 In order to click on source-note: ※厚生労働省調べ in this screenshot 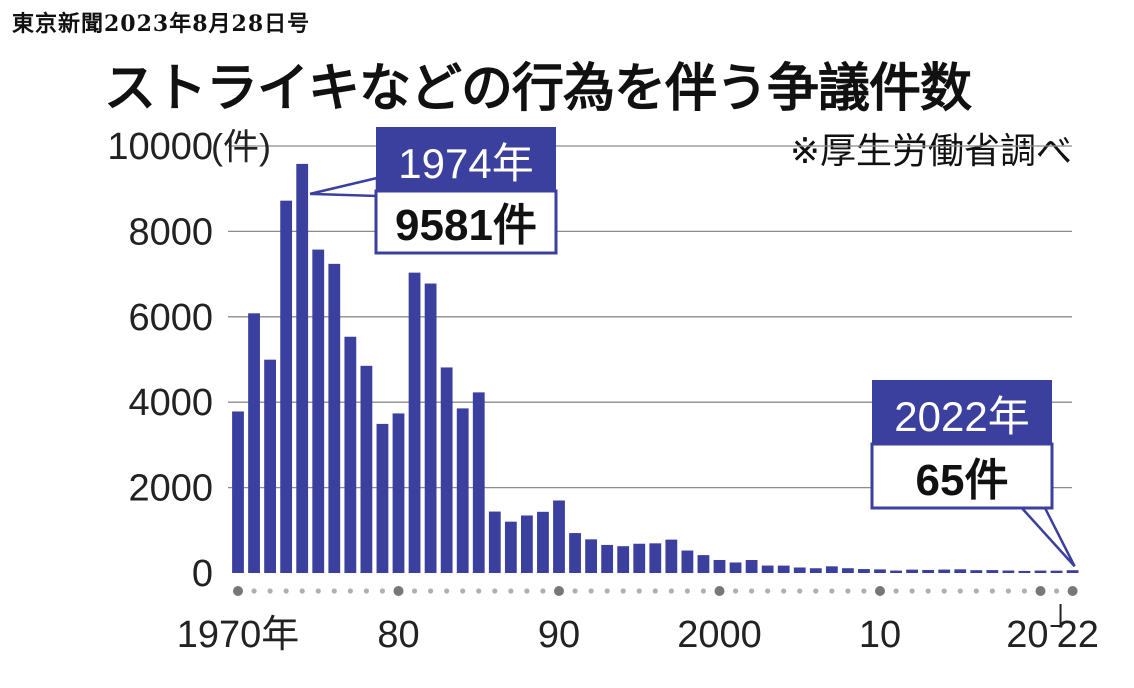, I will do `click(930, 151)`.